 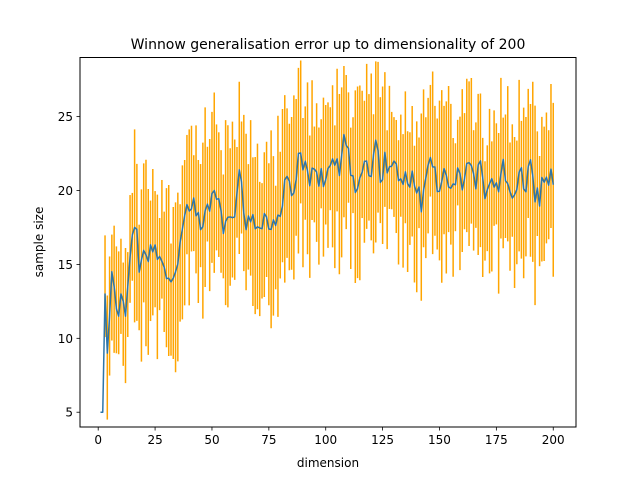 I want to click on y-axis-label: sample size, so click(x=39, y=242).